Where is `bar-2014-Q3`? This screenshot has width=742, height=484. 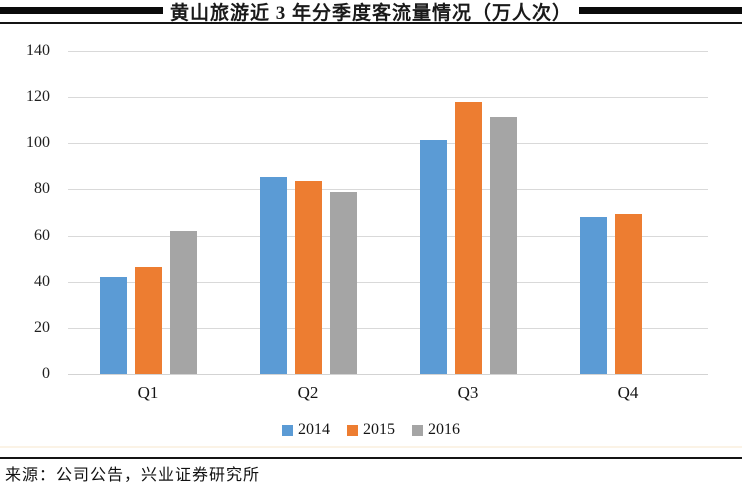 bar-2014-Q3 is located at coordinates (433, 256).